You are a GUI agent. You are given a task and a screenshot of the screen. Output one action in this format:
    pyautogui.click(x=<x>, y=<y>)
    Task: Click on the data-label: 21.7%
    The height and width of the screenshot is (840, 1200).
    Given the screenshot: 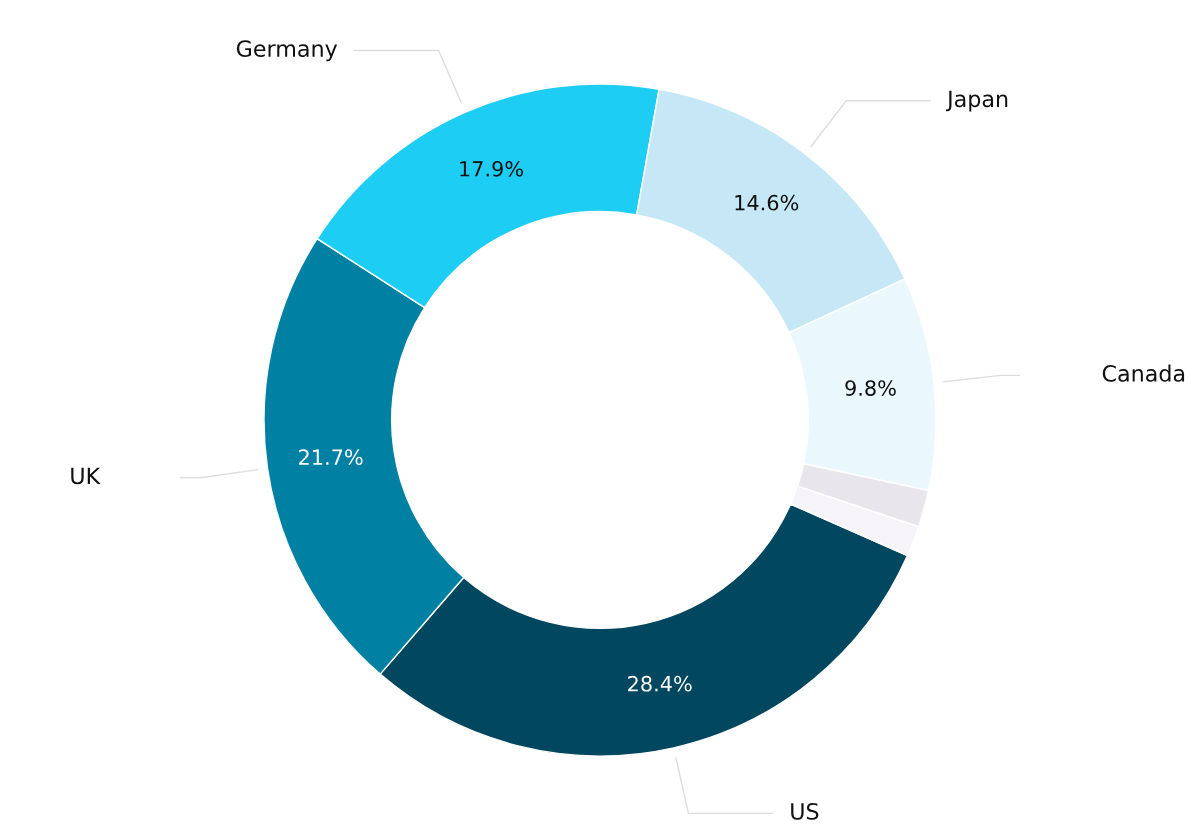 What is the action you would take?
    pyautogui.click(x=331, y=457)
    